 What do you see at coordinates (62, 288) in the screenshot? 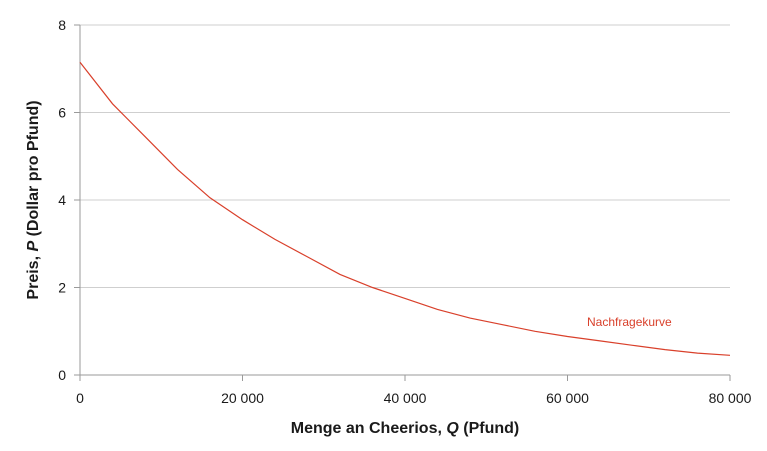
I see `y-tick-label: 2` at bounding box center [62, 288].